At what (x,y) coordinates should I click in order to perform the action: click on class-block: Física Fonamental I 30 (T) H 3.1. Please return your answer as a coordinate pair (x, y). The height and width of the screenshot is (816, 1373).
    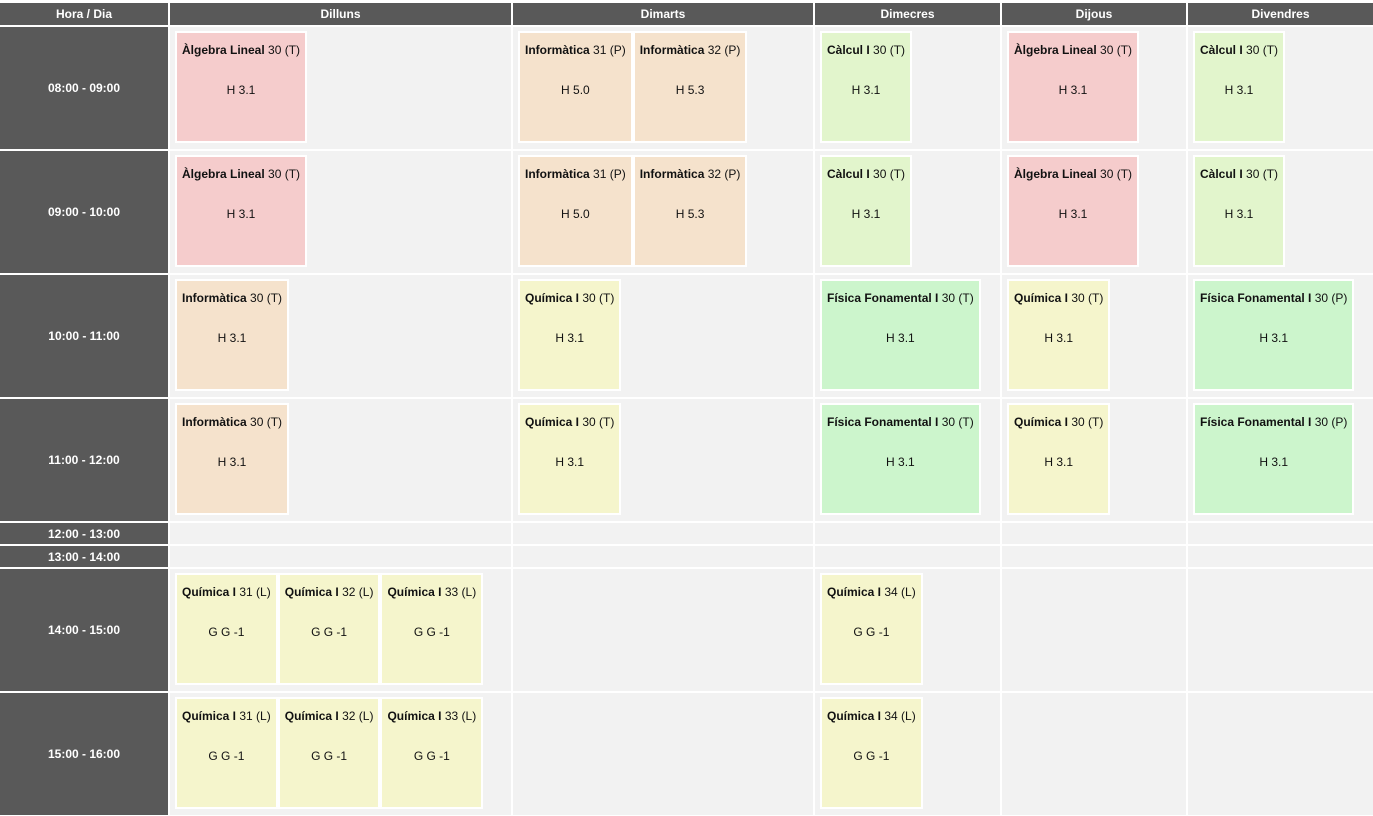
    Looking at the image, I should click on (900, 335).